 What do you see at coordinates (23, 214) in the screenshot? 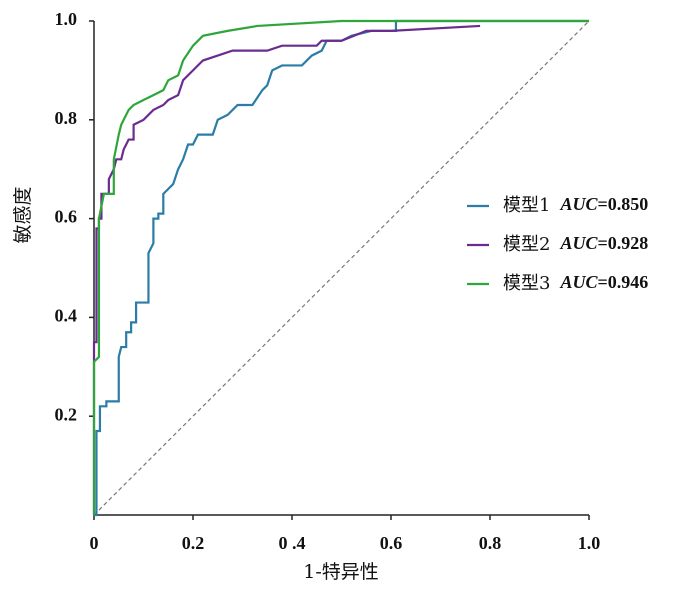
I see `y-axis-label: 敏感度` at bounding box center [23, 214].